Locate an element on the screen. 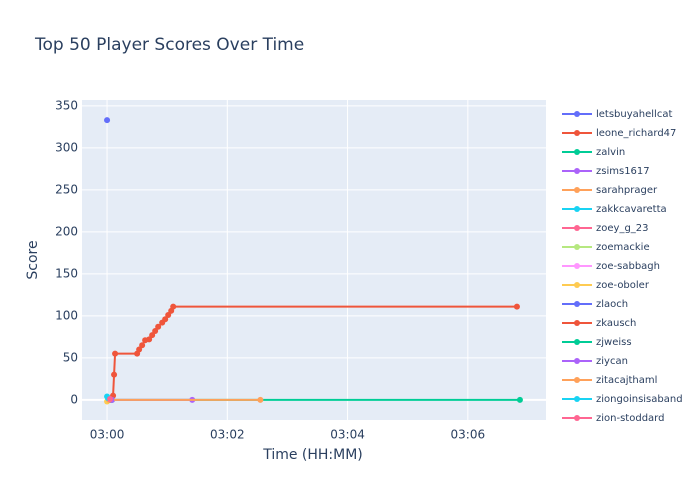 The image size is (700, 500). legend-label: ziongoinsisaband is located at coordinates (639, 399).